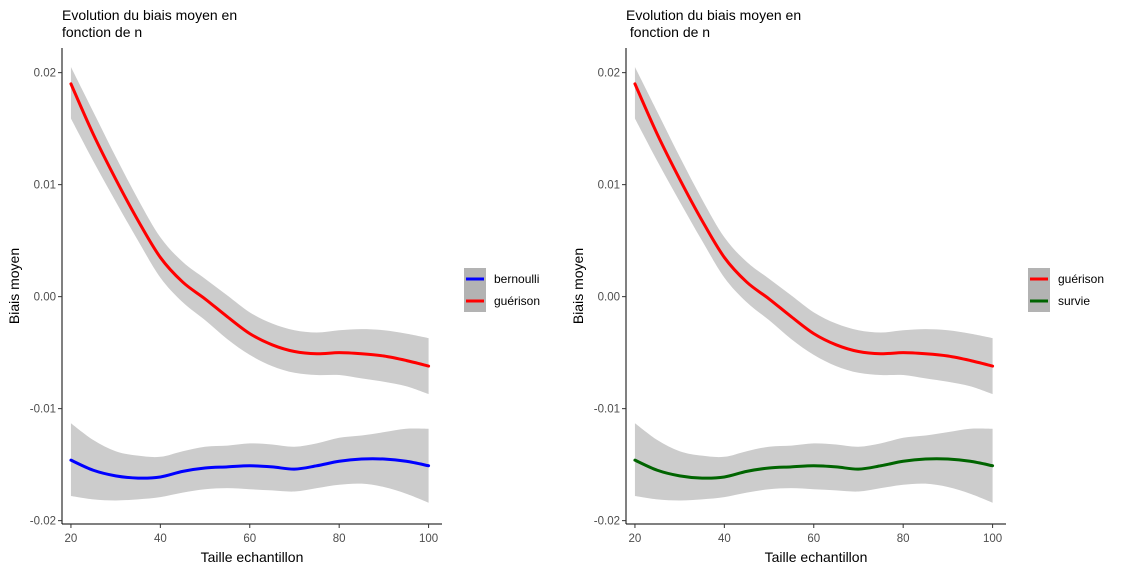 This screenshot has width=1128, height=571. I want to click on series-line-survie, so click(814, 468).